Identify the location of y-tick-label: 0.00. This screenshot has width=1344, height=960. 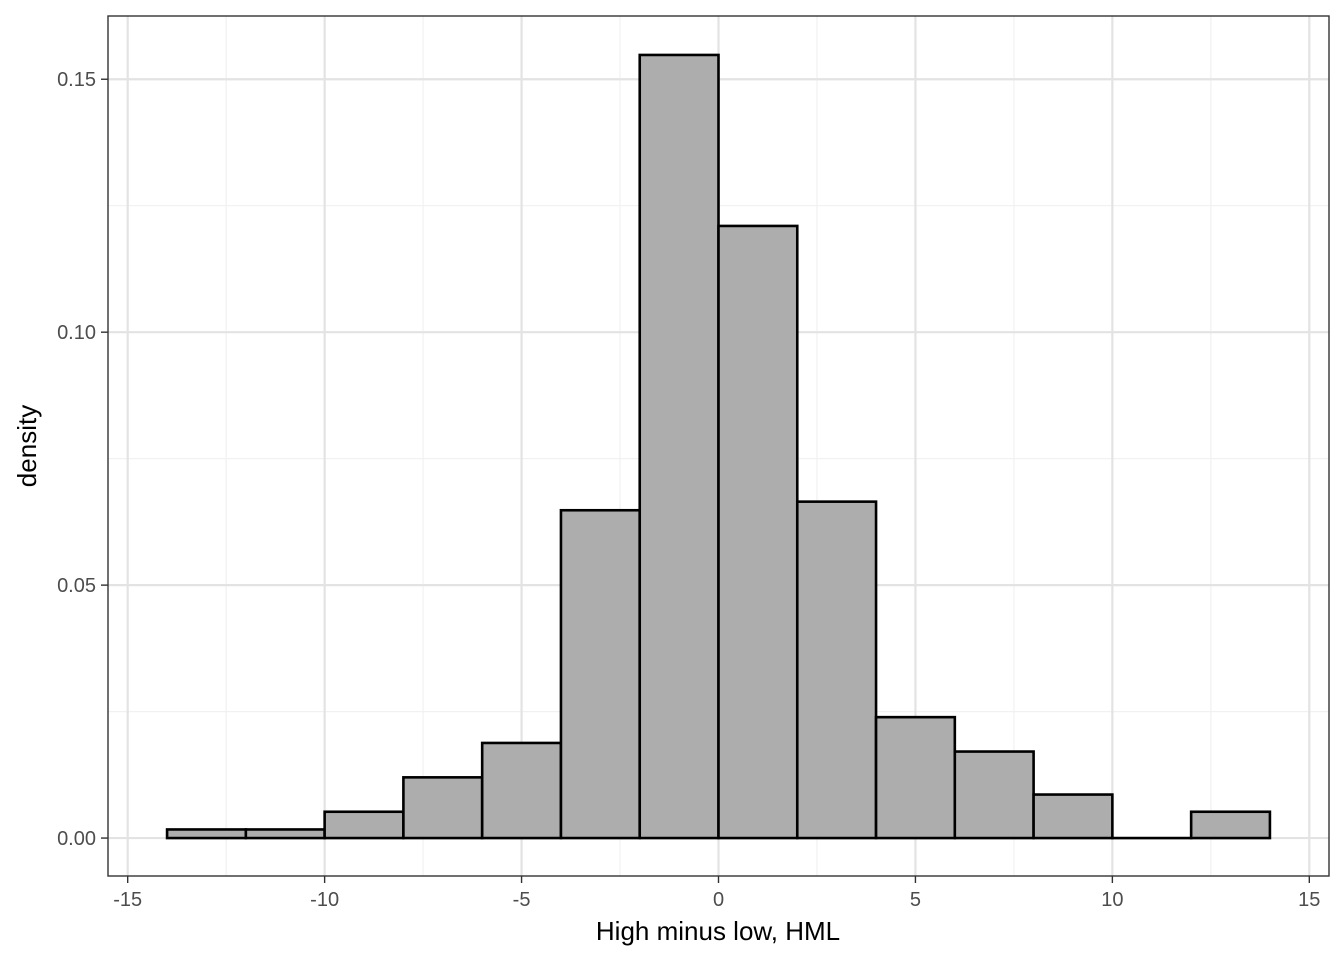
(76, 839).